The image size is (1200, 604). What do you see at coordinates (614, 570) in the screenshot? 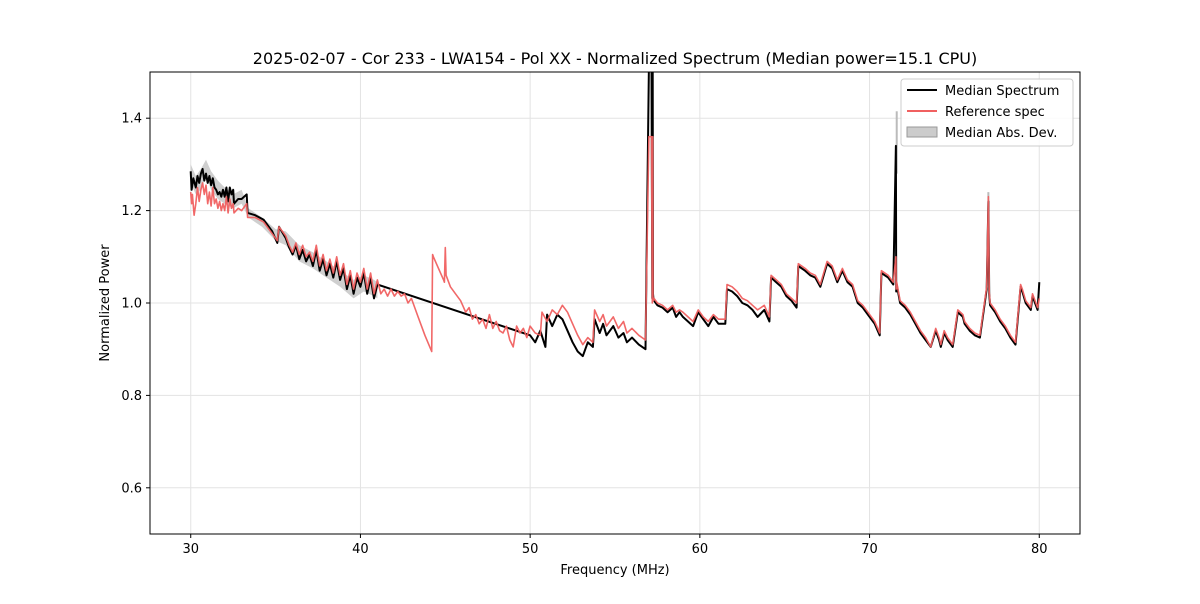
I see `x-axis-label: Frequency (MHz)` at bounding box center [614, 570].